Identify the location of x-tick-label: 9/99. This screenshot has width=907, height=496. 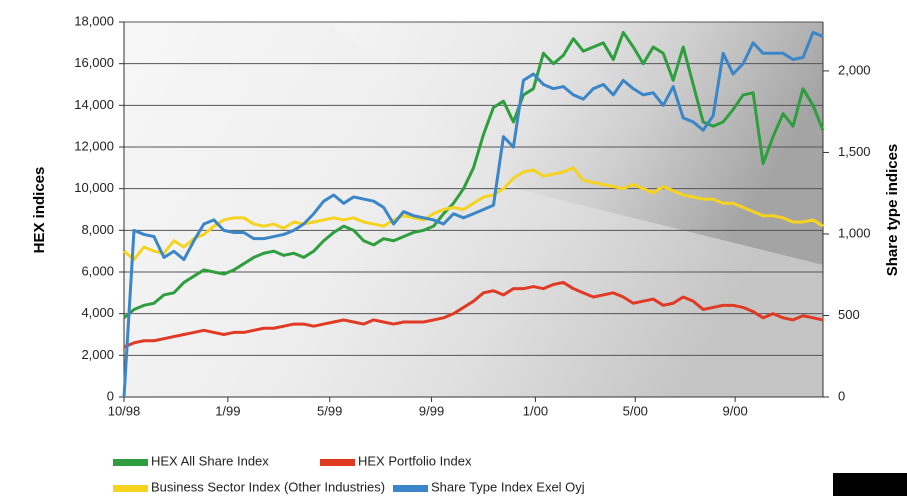
(431, 410).